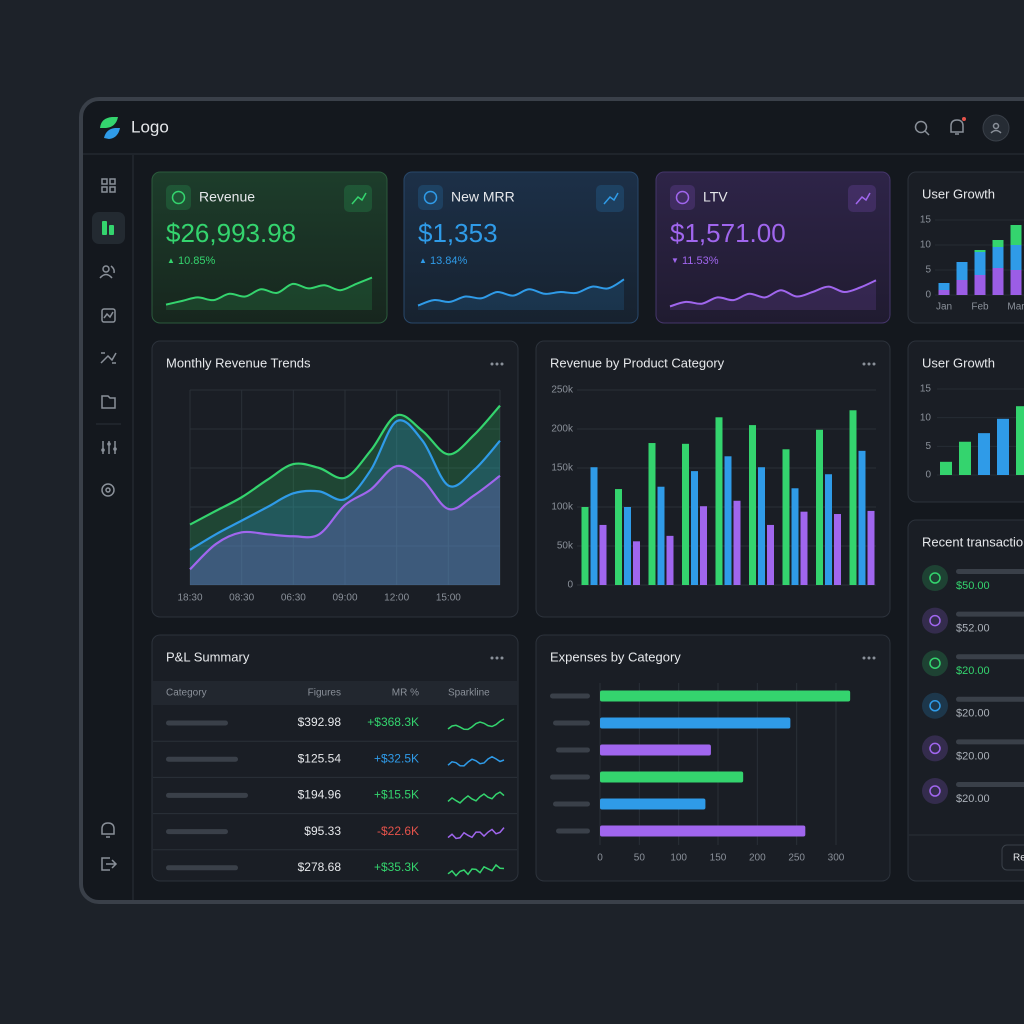 The width and height of the screenshot is (1024, 1024). What do you see at coordinates (1012, 857) in the screenshot?
I see `button` at bounding box center [1012, 857].